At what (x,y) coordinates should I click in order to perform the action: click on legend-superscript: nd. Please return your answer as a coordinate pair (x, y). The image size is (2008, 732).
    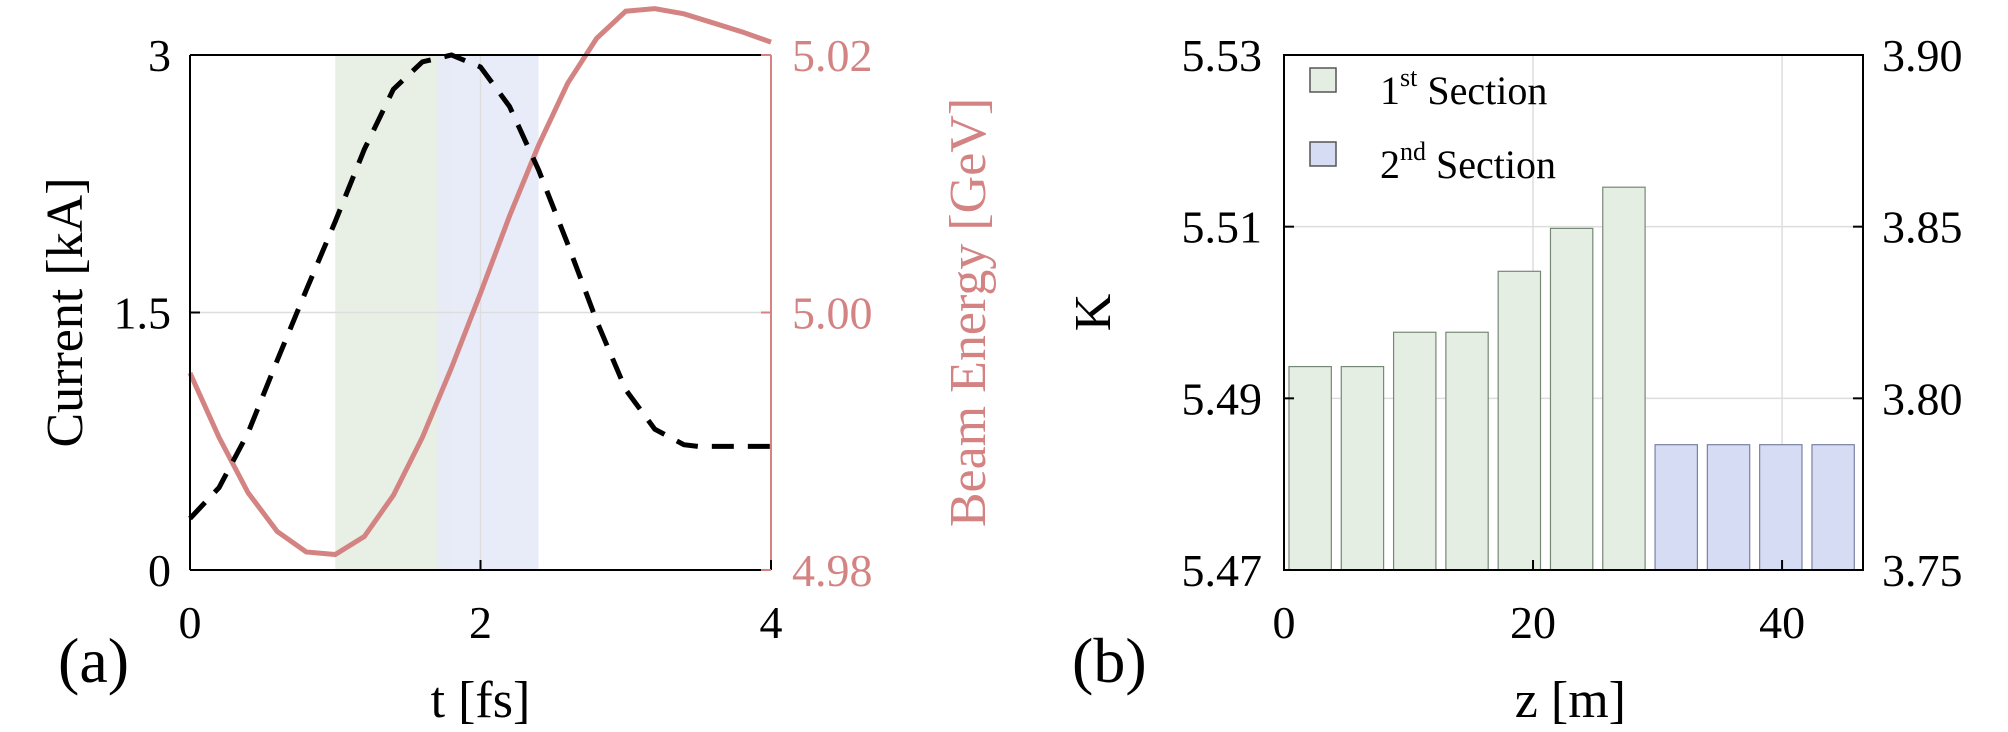
    Looking at the image, I should click on (1413, 151).